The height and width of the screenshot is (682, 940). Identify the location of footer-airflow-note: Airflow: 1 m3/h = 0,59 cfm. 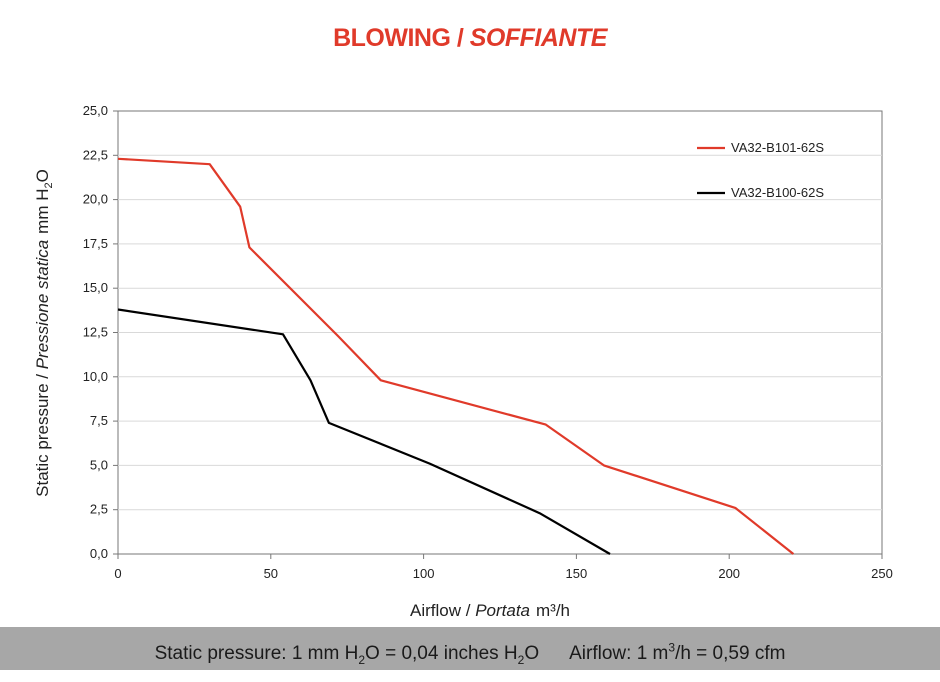
(677, 653).